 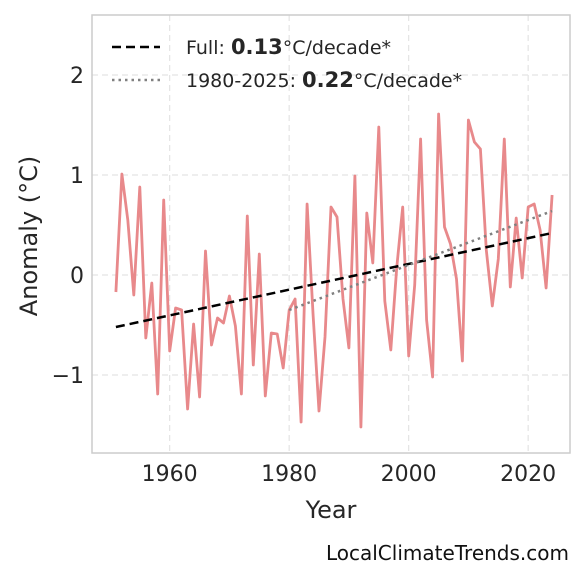 What do you see at coordinates (68, 226) in the screenshot?
I see `y-tick-labels: −1 0 1 2` at bounding box center [68, 226].